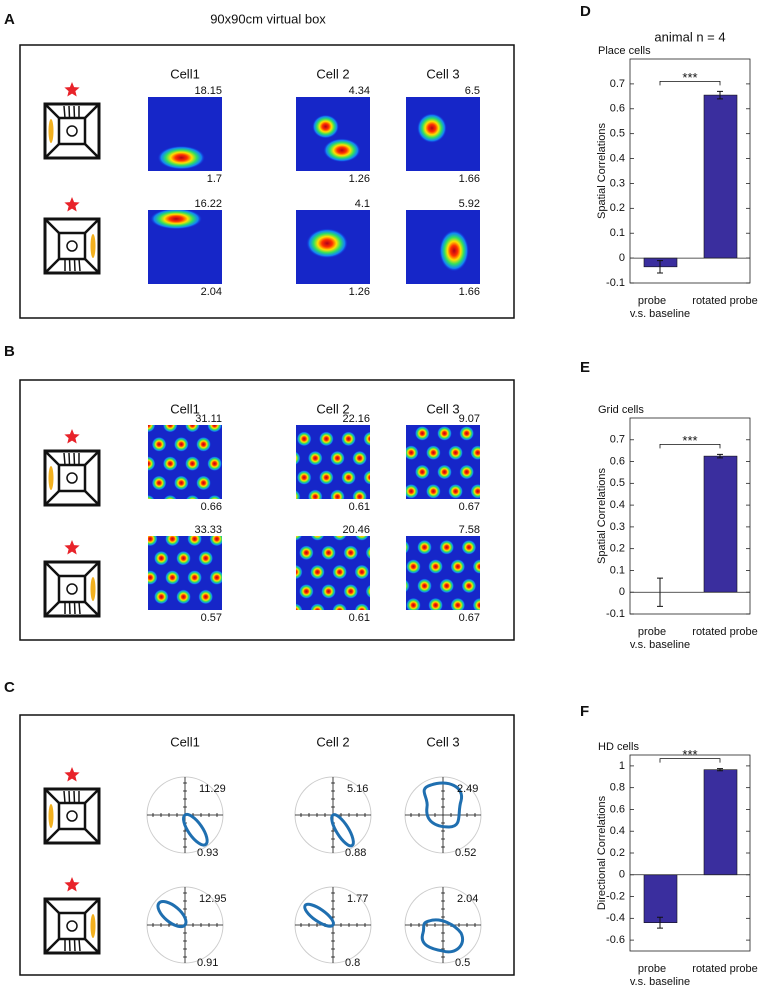 This screenshot has height=991, width=777. I want to click on y-tick-label: -0.1, so click(615, 283).